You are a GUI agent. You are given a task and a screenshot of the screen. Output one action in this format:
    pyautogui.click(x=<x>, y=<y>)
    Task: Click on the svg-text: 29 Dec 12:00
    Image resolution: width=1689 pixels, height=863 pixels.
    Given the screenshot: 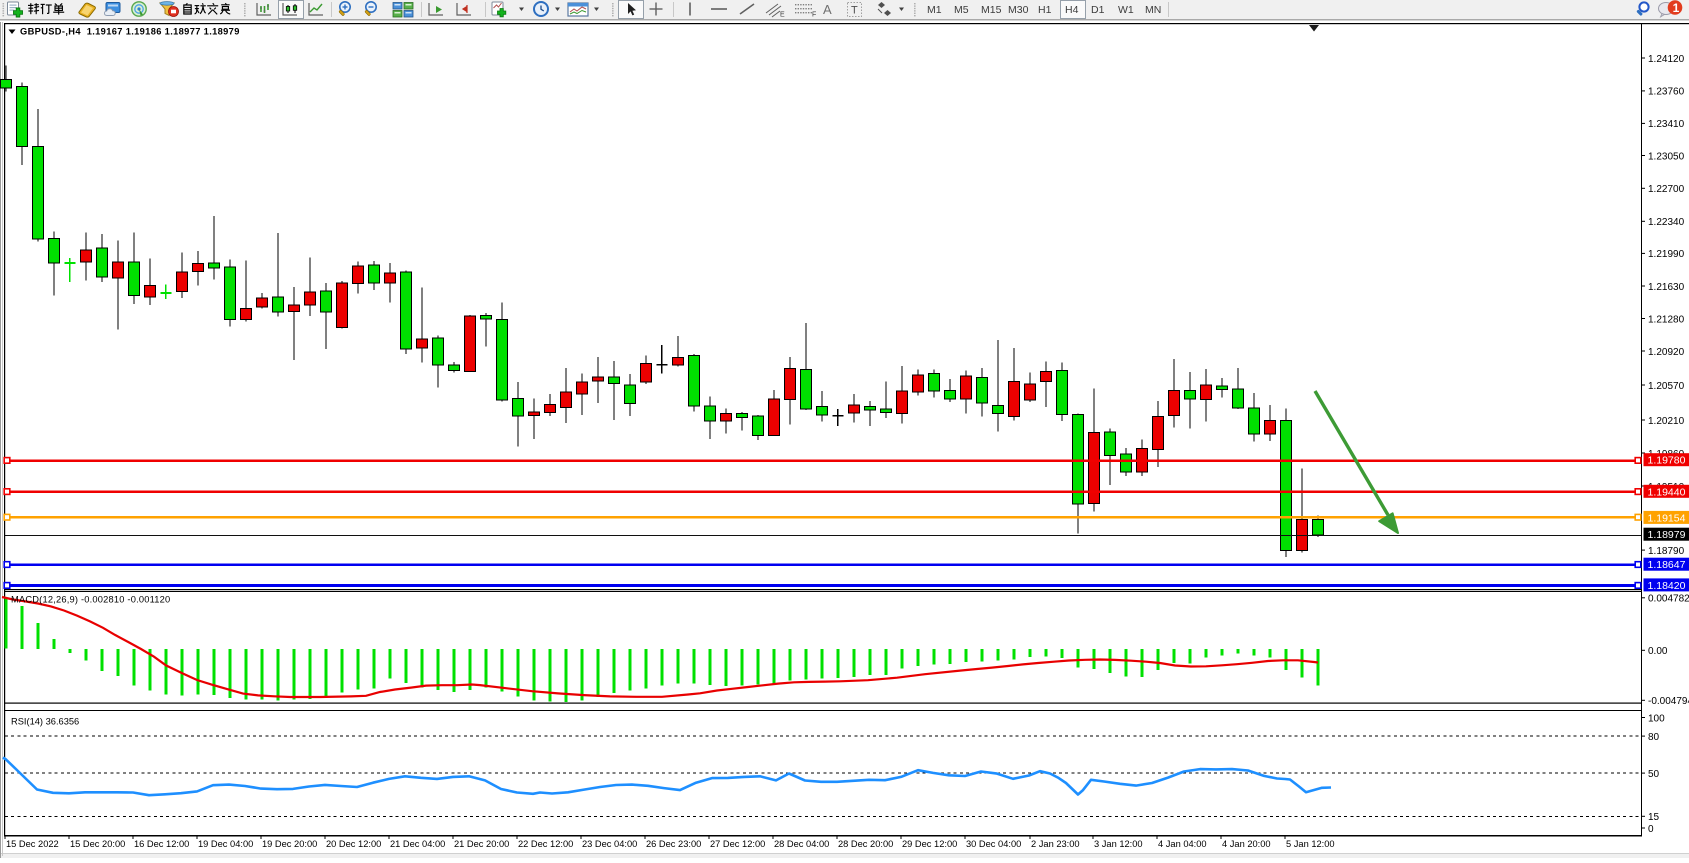 What is the action you would take?
    pyautogui.click(x=929, y=844)
    